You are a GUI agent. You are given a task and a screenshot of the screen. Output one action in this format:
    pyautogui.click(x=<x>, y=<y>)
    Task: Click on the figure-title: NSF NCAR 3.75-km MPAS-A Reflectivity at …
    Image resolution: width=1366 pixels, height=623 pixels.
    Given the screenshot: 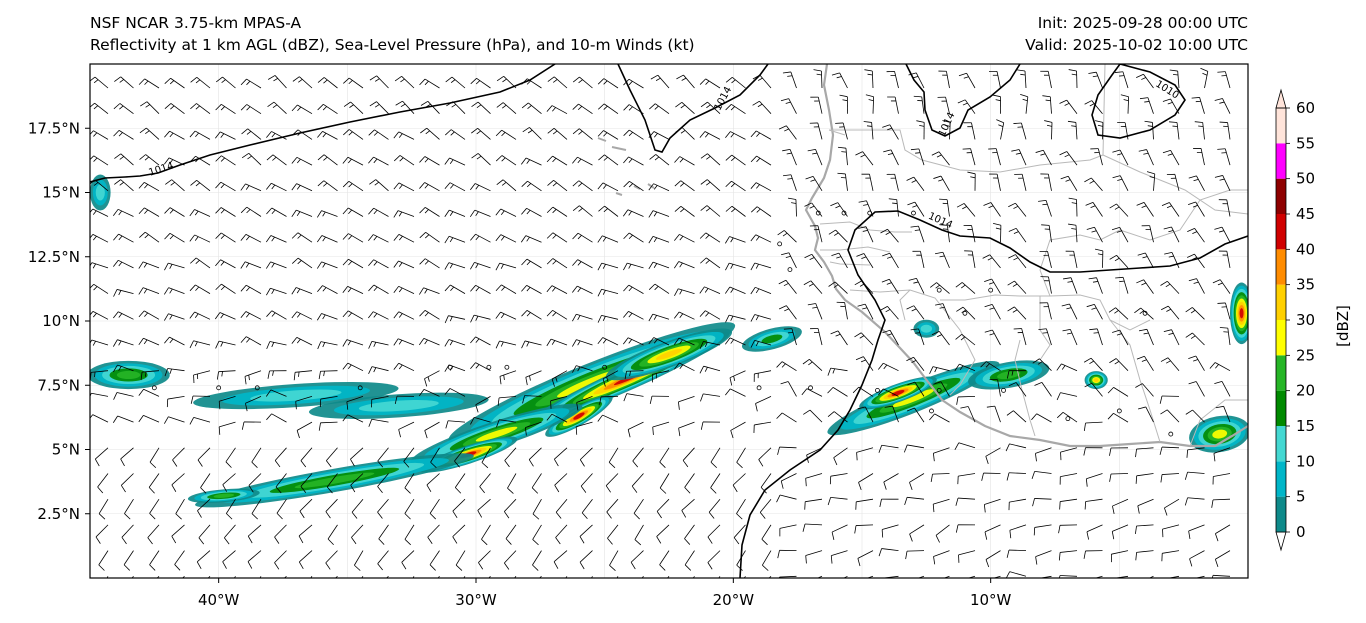 What is the action you would take?
    pyautogui.click(x=392, y=34)
    